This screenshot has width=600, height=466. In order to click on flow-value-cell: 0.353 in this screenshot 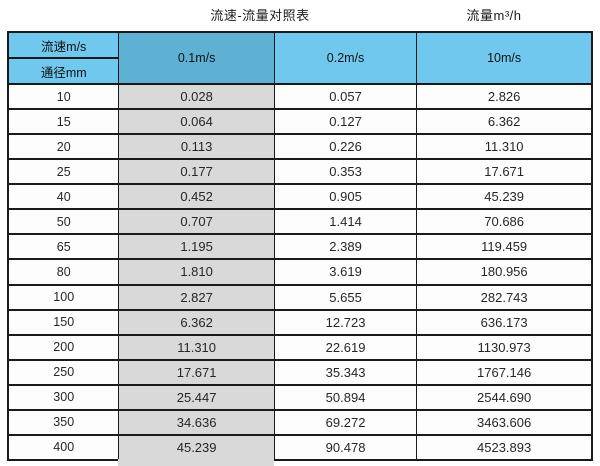, I will do `click(345, 172)`.